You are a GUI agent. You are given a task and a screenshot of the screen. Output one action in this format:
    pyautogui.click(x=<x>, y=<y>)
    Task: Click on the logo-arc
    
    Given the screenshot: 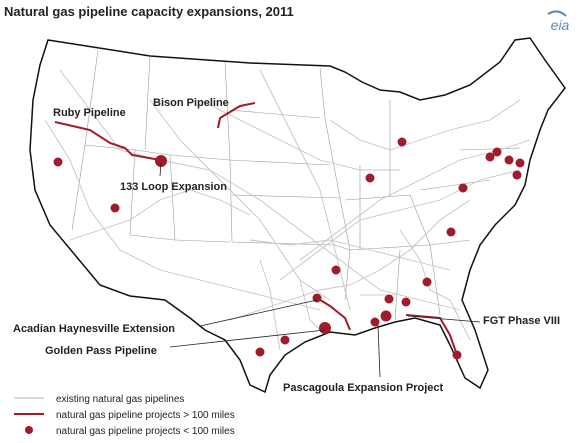 What is the action you would take?
    pyautogui.click(x=557, y=13)
    